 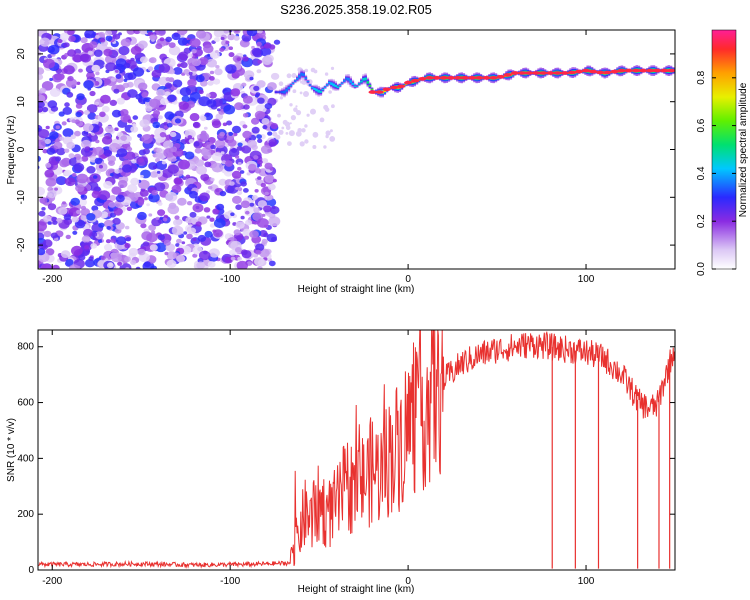 What do you see at coordinates (25, 458) in the screenshot?
I see `y-tick-label: 400` at bounding box center [25, 458].